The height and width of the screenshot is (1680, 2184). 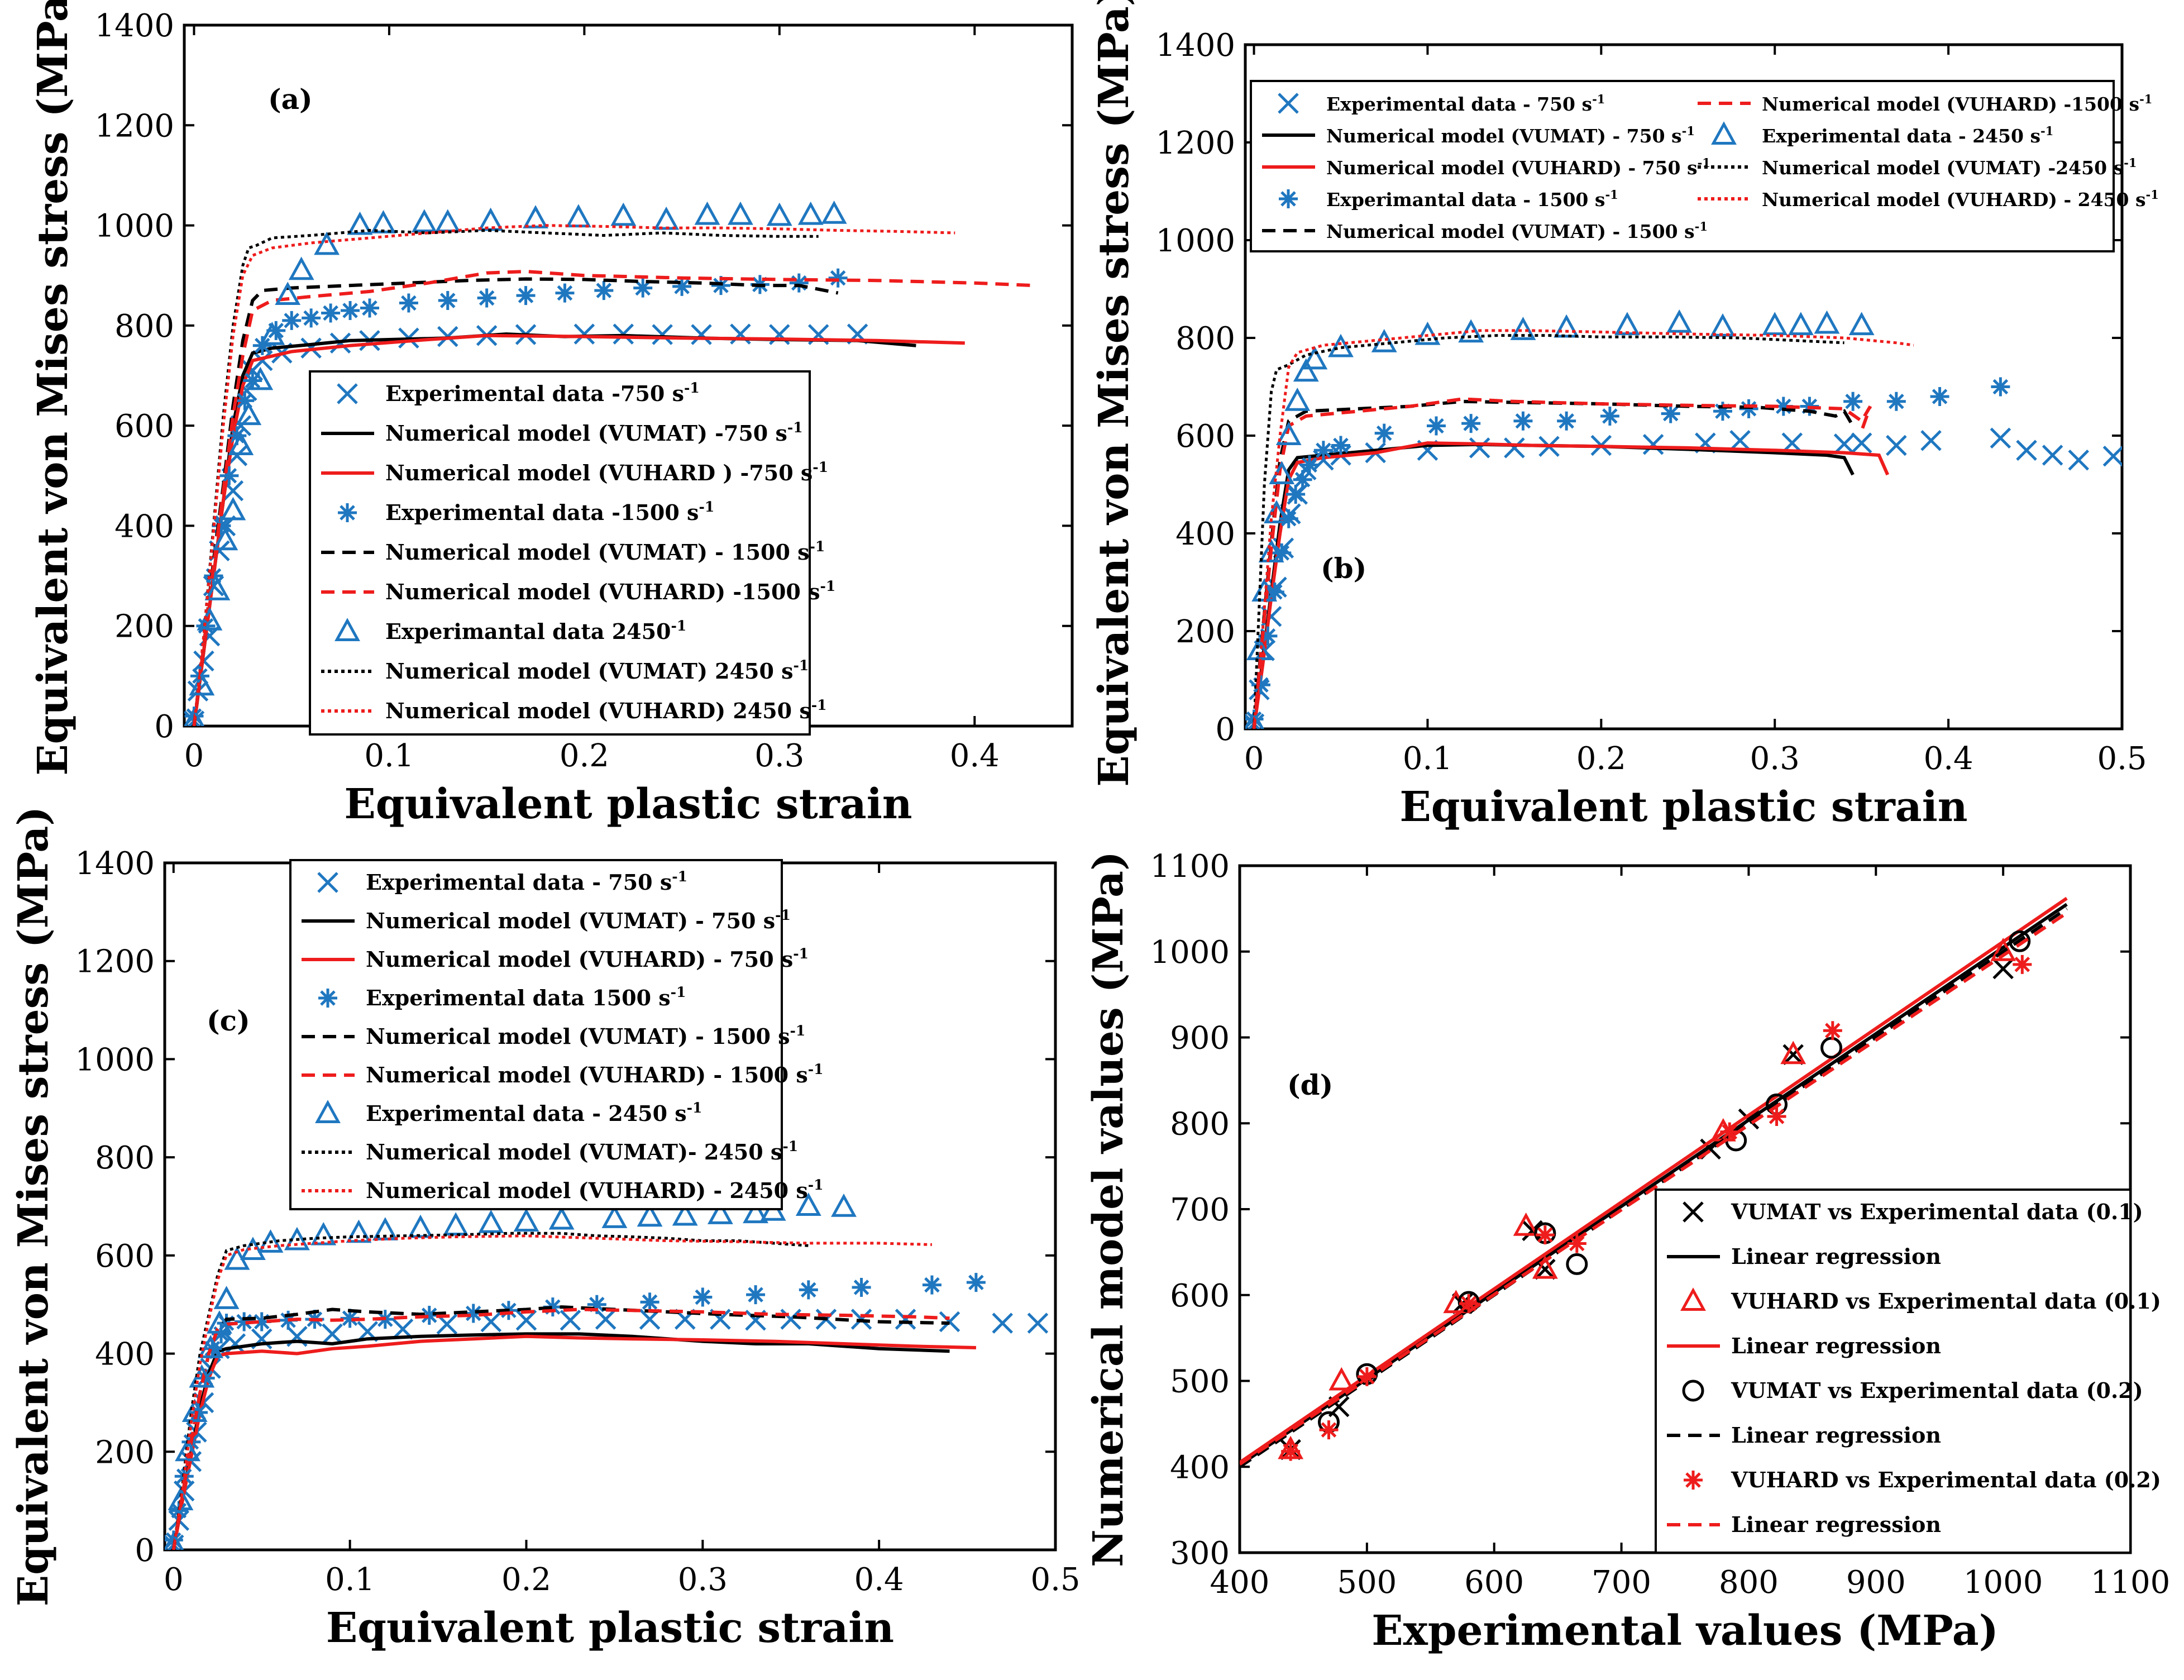 What do you see at coordinates (1200, 1382) in the screenshot?
I see `y-tick-label: 500` at bounding box center [1200, 1382].